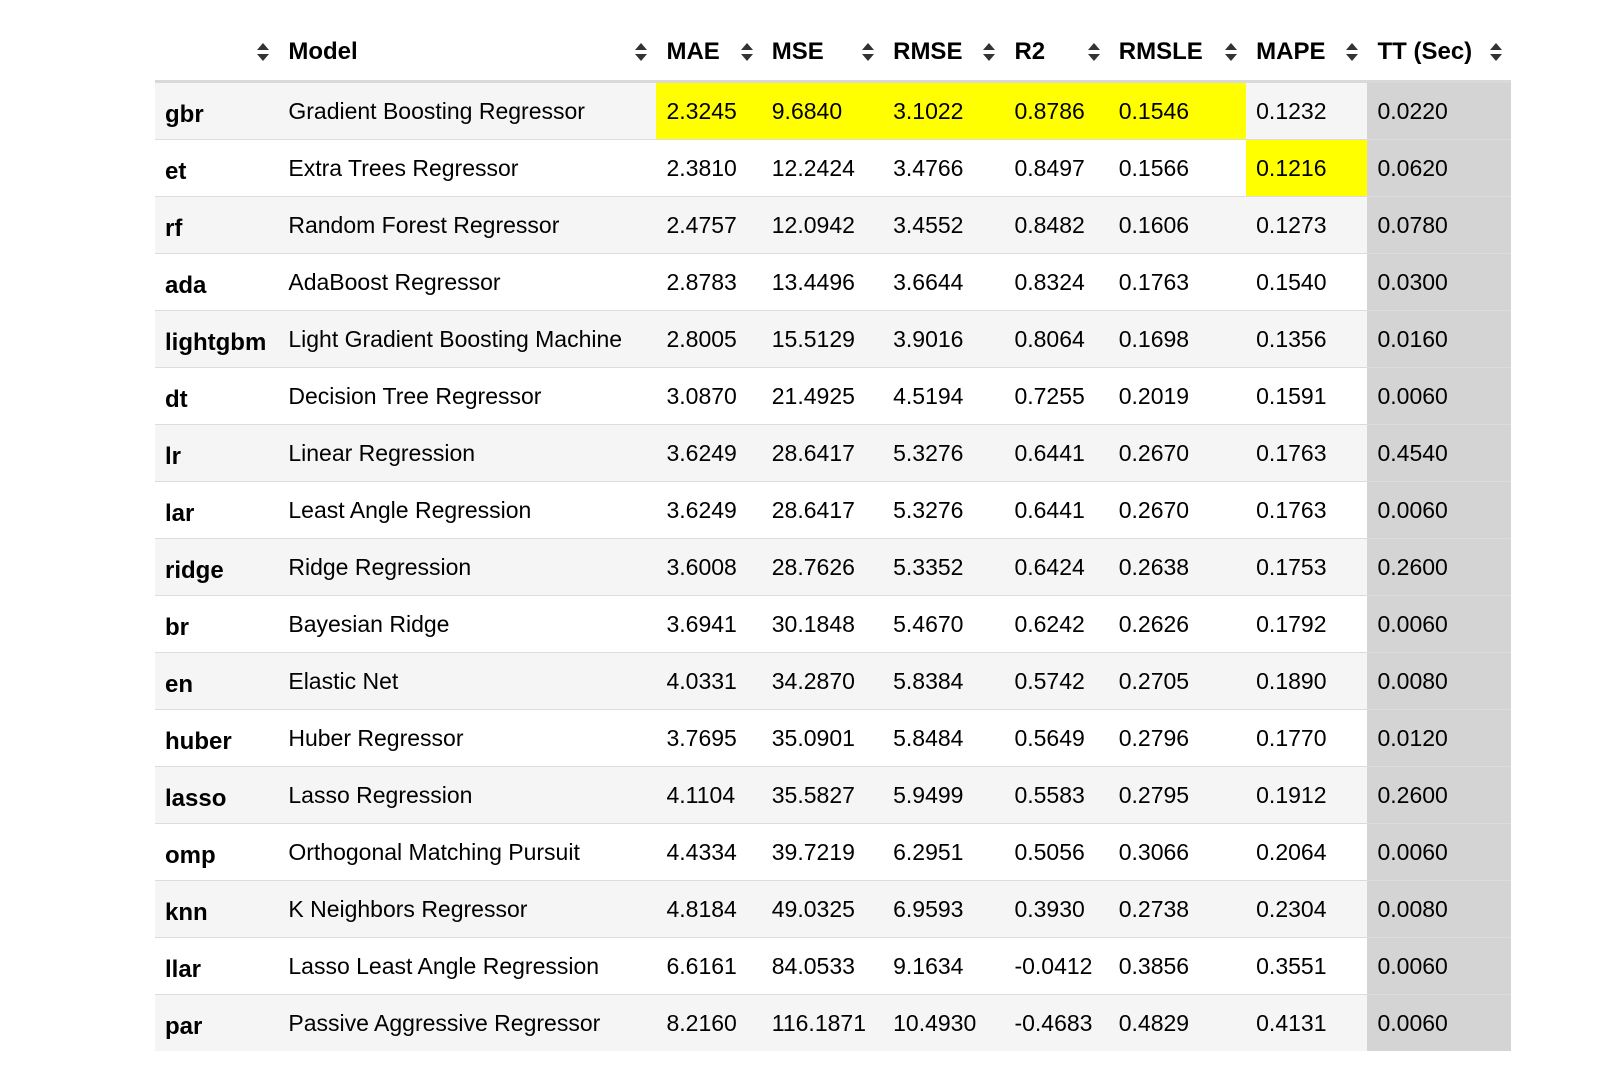 This screenshot has width=1616, height=1068. I want to click on table-header: Model MAE MSE RMSE R2 RMSLE MAPE TT (Sec), so click(833, 53).